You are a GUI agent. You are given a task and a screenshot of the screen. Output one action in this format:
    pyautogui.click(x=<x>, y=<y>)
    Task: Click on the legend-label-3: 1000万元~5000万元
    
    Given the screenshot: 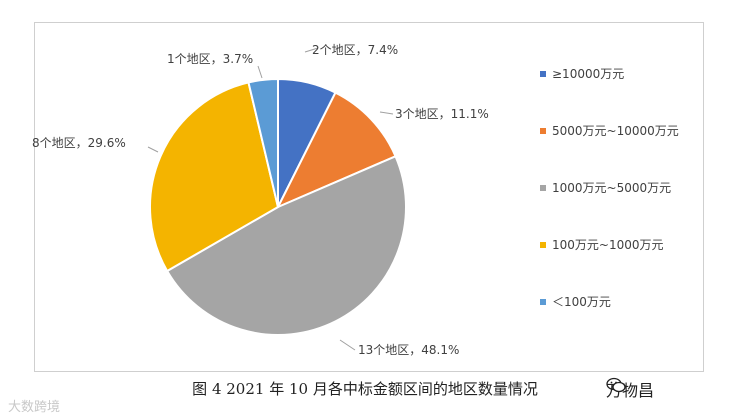 What is the action you would take?
    pyautogui.click(x=611, y=188)
    